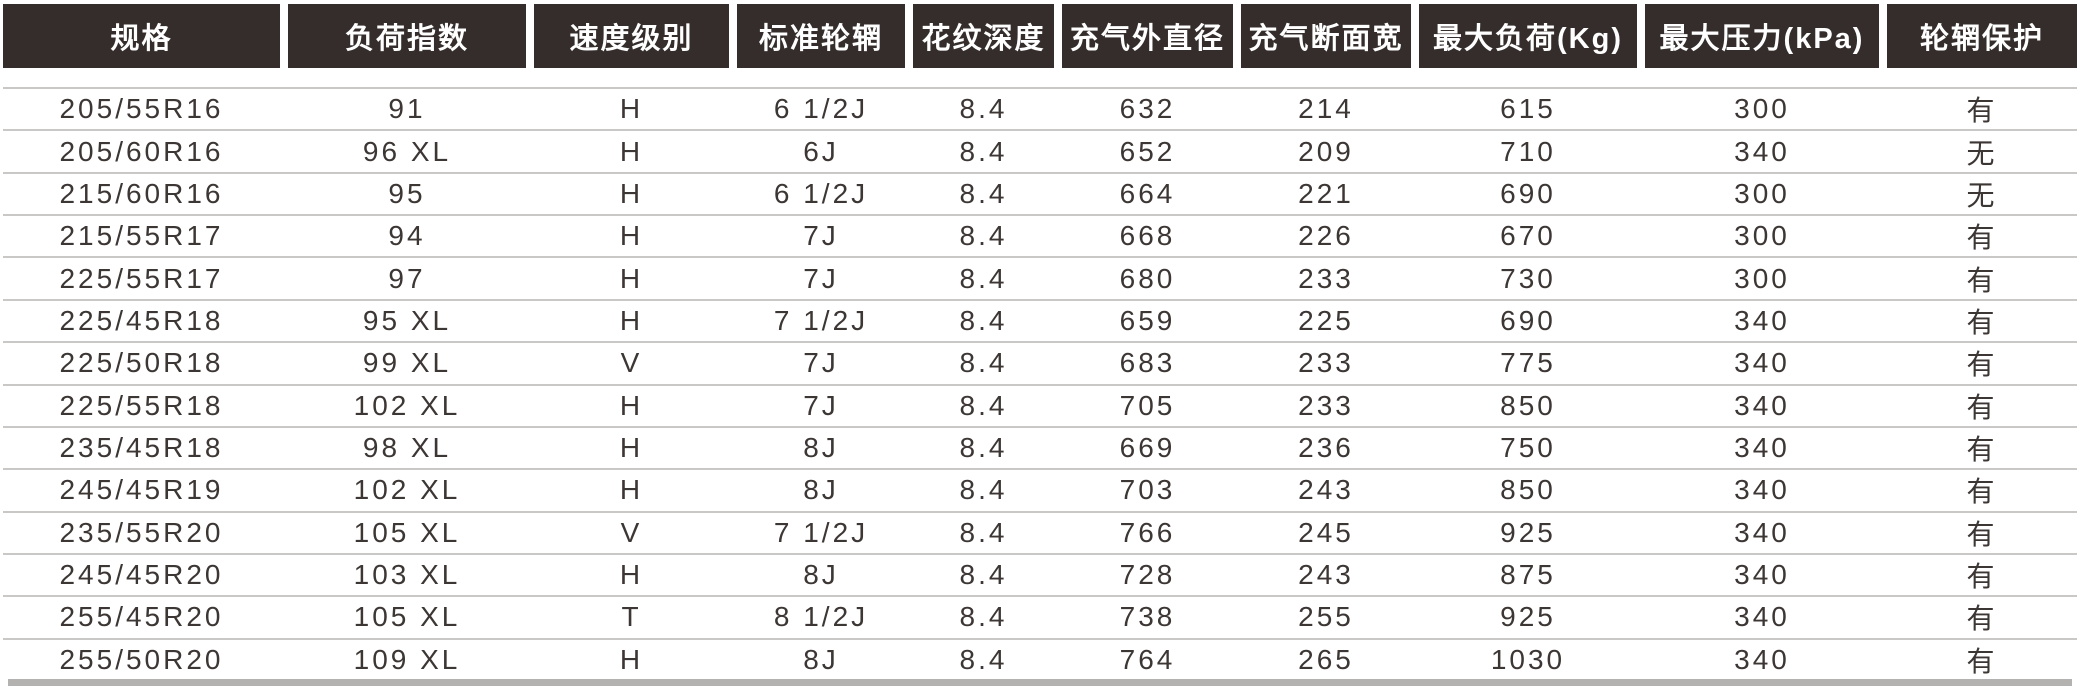 This screenshot has height=690, width=2080. What do you see at coordinates (1528, 109) in the screenshot?
I see `table-cell-max-load: 615` at bounding box center [1528, 109].